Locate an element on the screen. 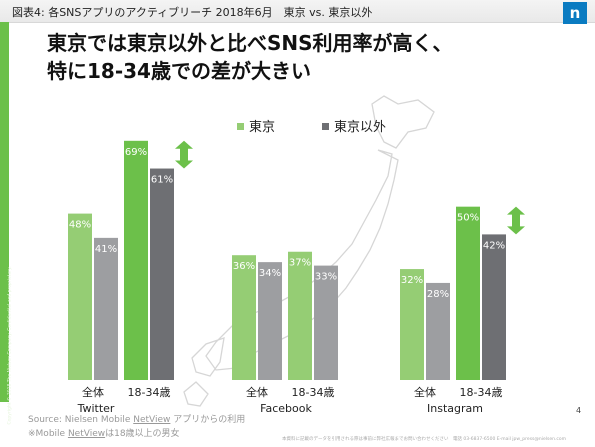  panel-twitter: 48% 41% 全体 69% 61% 18-34歳 Twitter is located at coordinates (130, 277).